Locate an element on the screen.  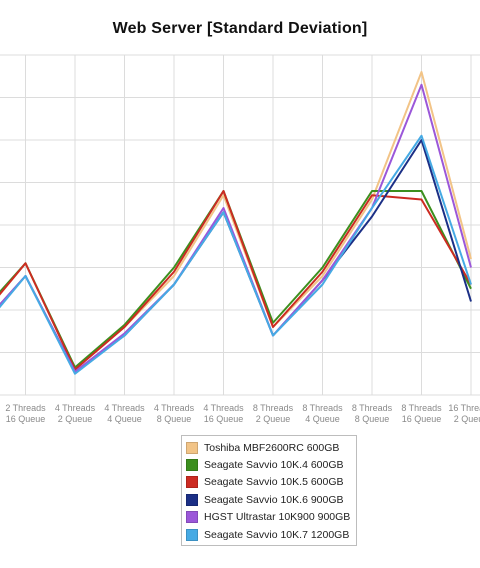
legend-label: Seagate Savvio 10K.4 600GB is located at coordinates (274, 465).